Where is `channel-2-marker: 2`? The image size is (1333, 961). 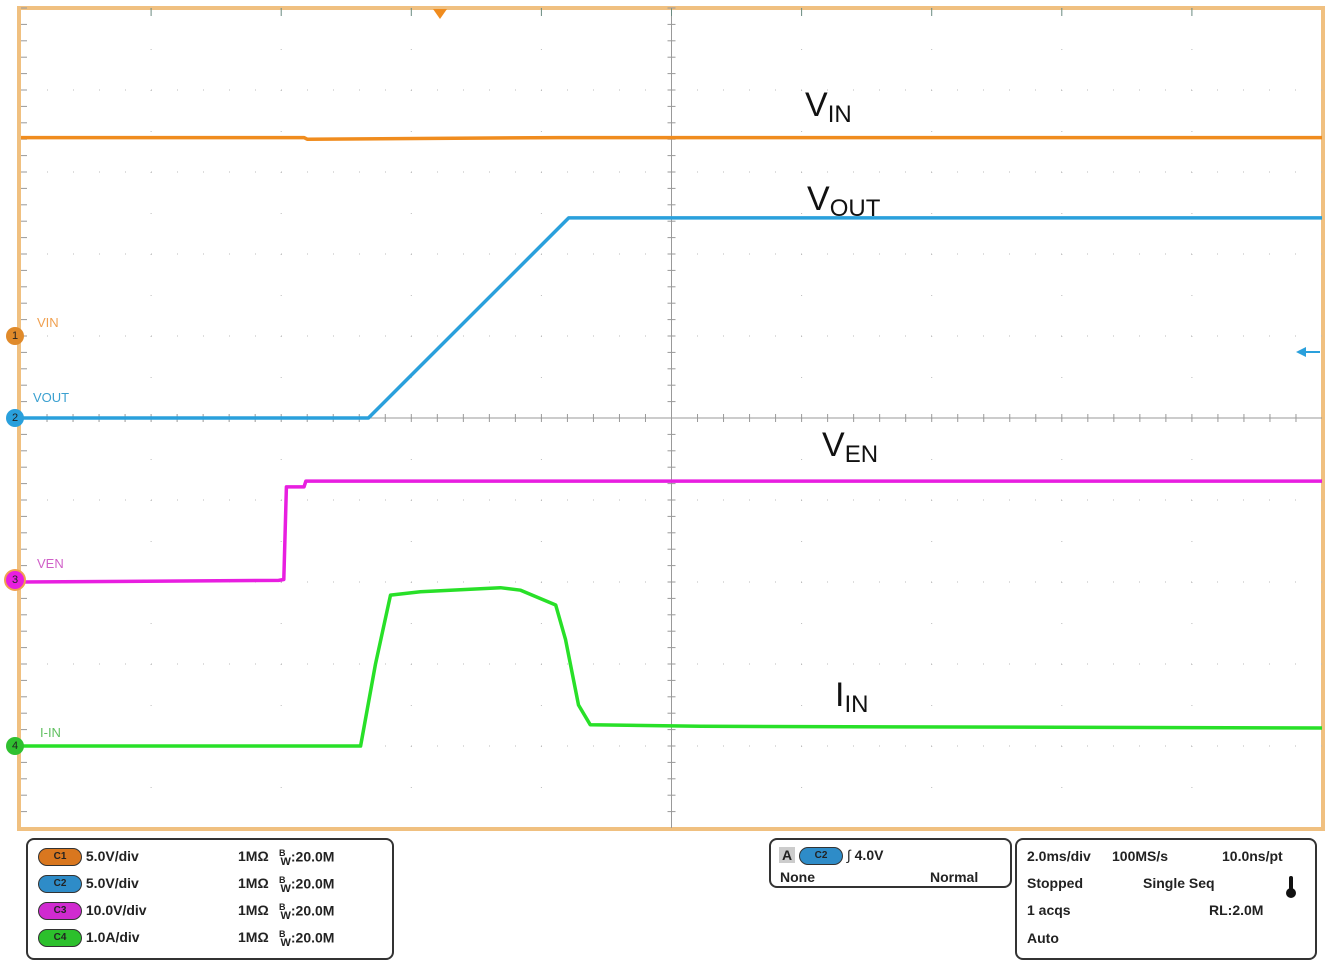 channel-2-marker: 2 is located at coordinates (15, 418).